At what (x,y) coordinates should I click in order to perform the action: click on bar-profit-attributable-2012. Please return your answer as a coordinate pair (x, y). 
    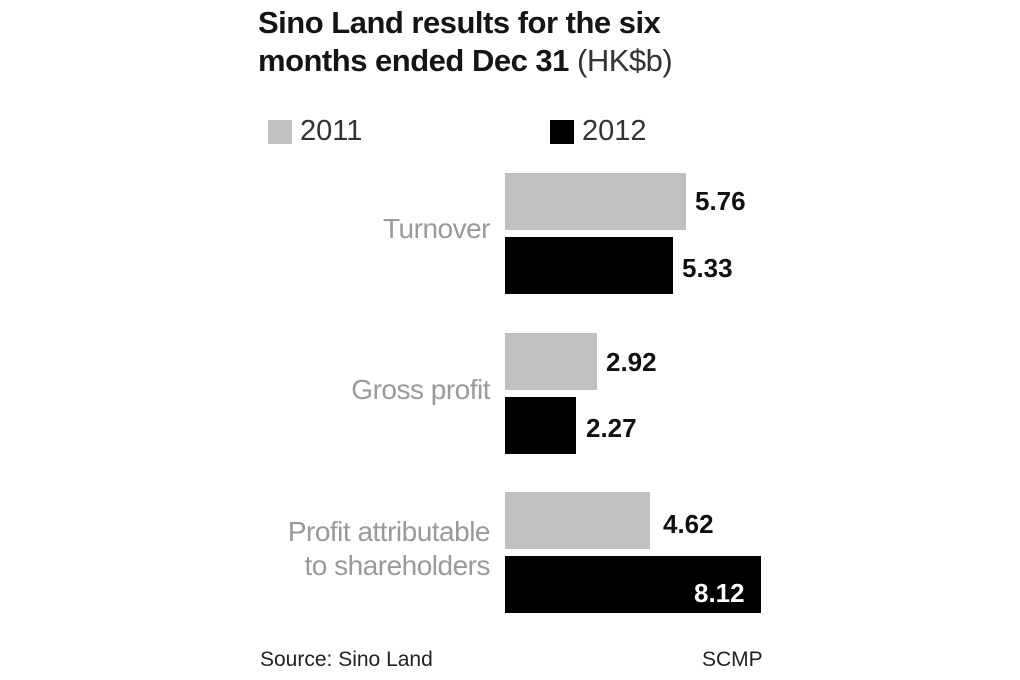
    Looking at the image, I should click on (633, 584).